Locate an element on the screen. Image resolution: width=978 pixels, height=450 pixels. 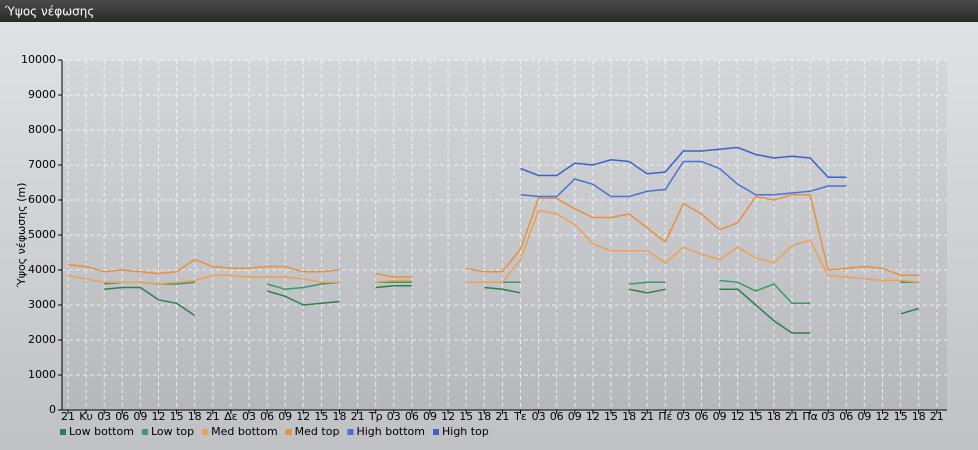
legend-label: Med bottom is located at coordinates (244, 431).